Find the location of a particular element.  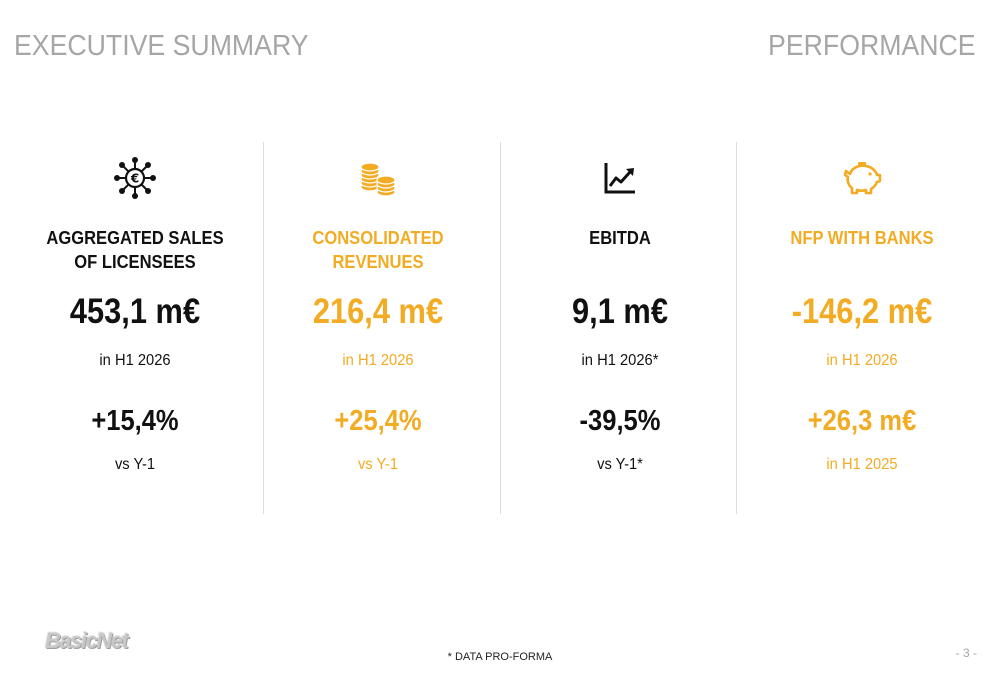

kpi-value: 216,4 m€ is located at coordinates (378, 311).